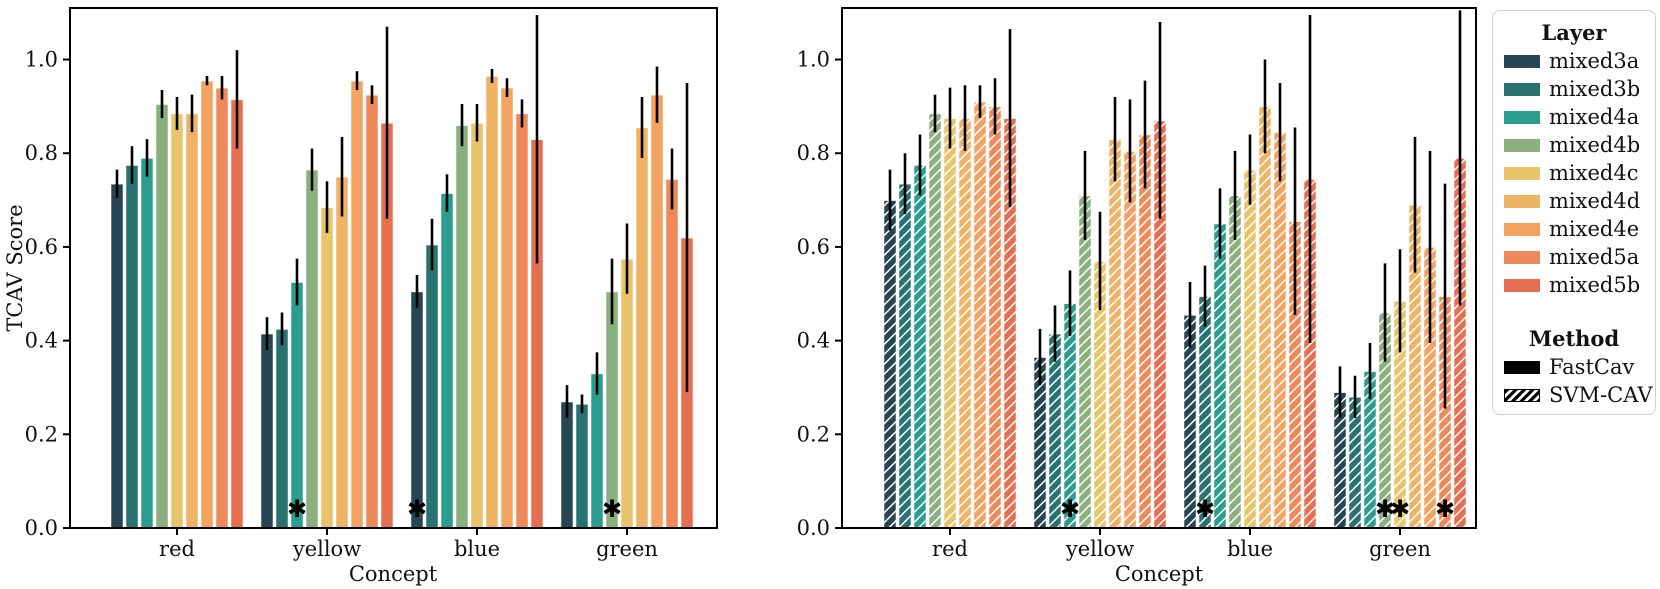 This screenshot has width=1660, height=589. What do you see at coordinates (1522, 145) in the screenshot?
I see `legend-swatch-mixed4b` at bounding box center [1522, 145].